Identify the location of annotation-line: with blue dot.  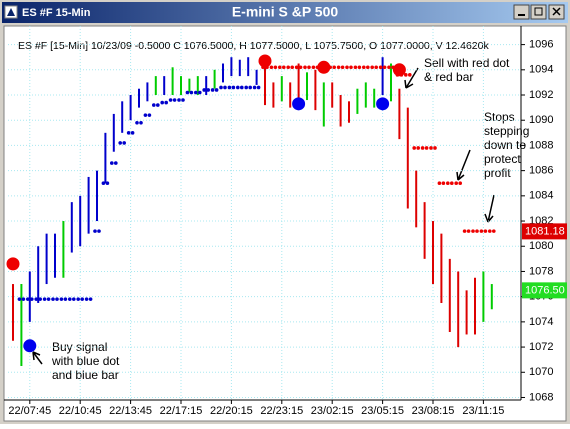
(85, 361).